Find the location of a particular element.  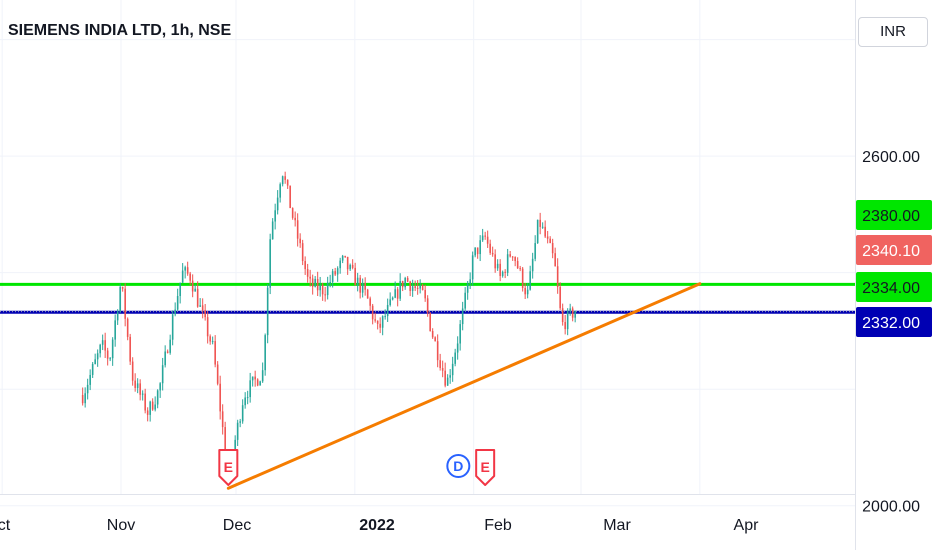

time-axis: ct Nov Dec 2022 Feb Mar Apr is located at coordinates (379, 525).